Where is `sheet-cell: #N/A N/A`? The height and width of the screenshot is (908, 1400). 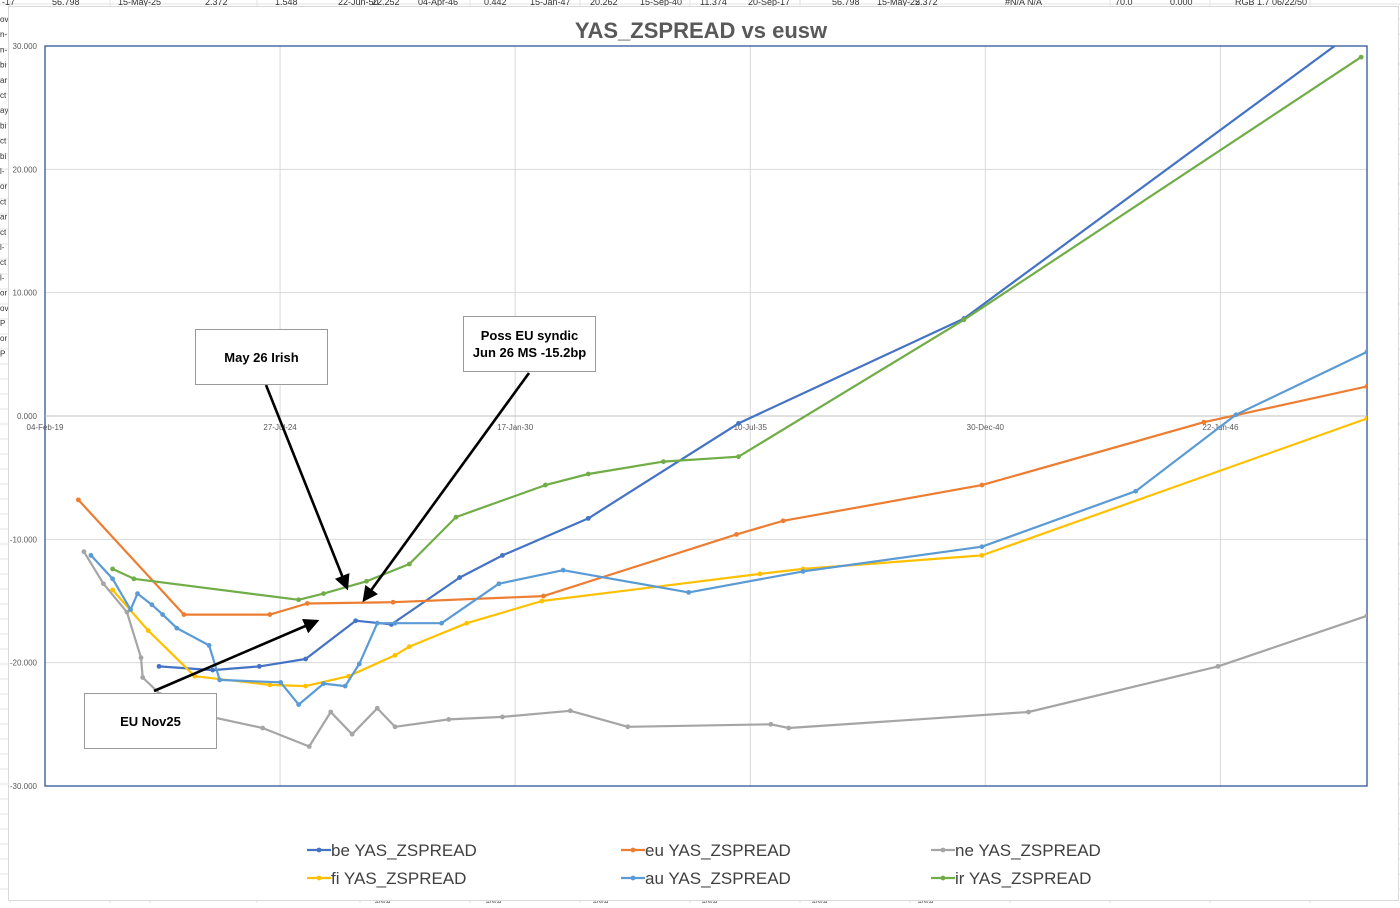
sheet-cell: #N/A N/A is located at coordinates (1023, 3).